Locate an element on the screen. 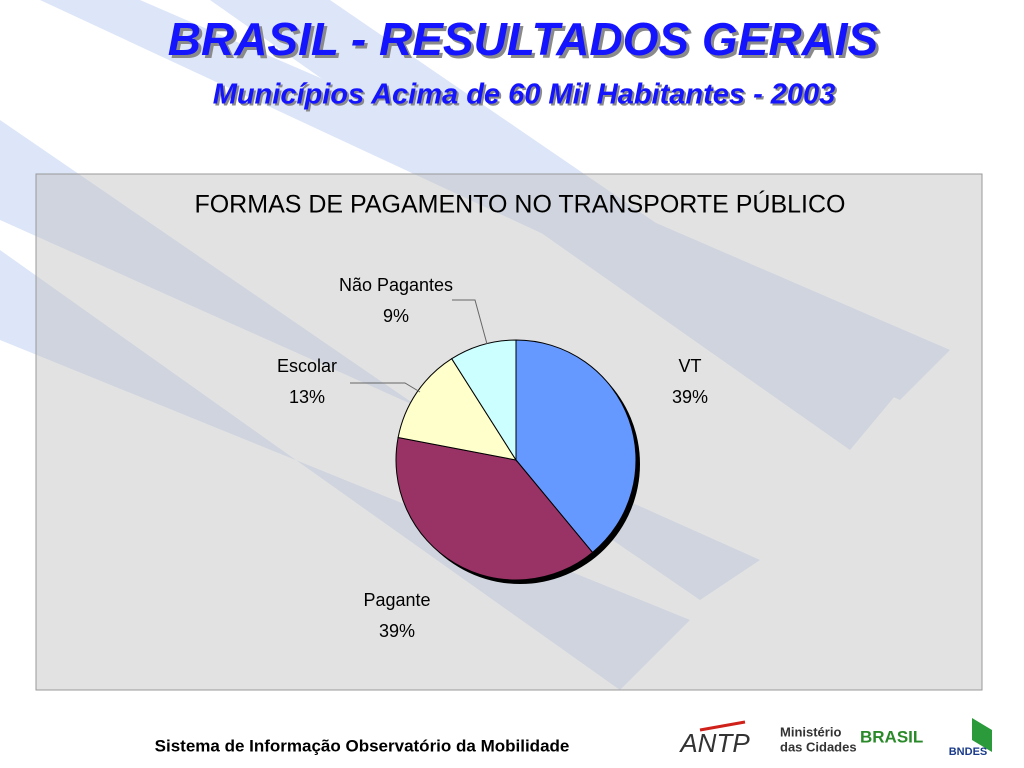  pie is located at coordinates (516, 460).